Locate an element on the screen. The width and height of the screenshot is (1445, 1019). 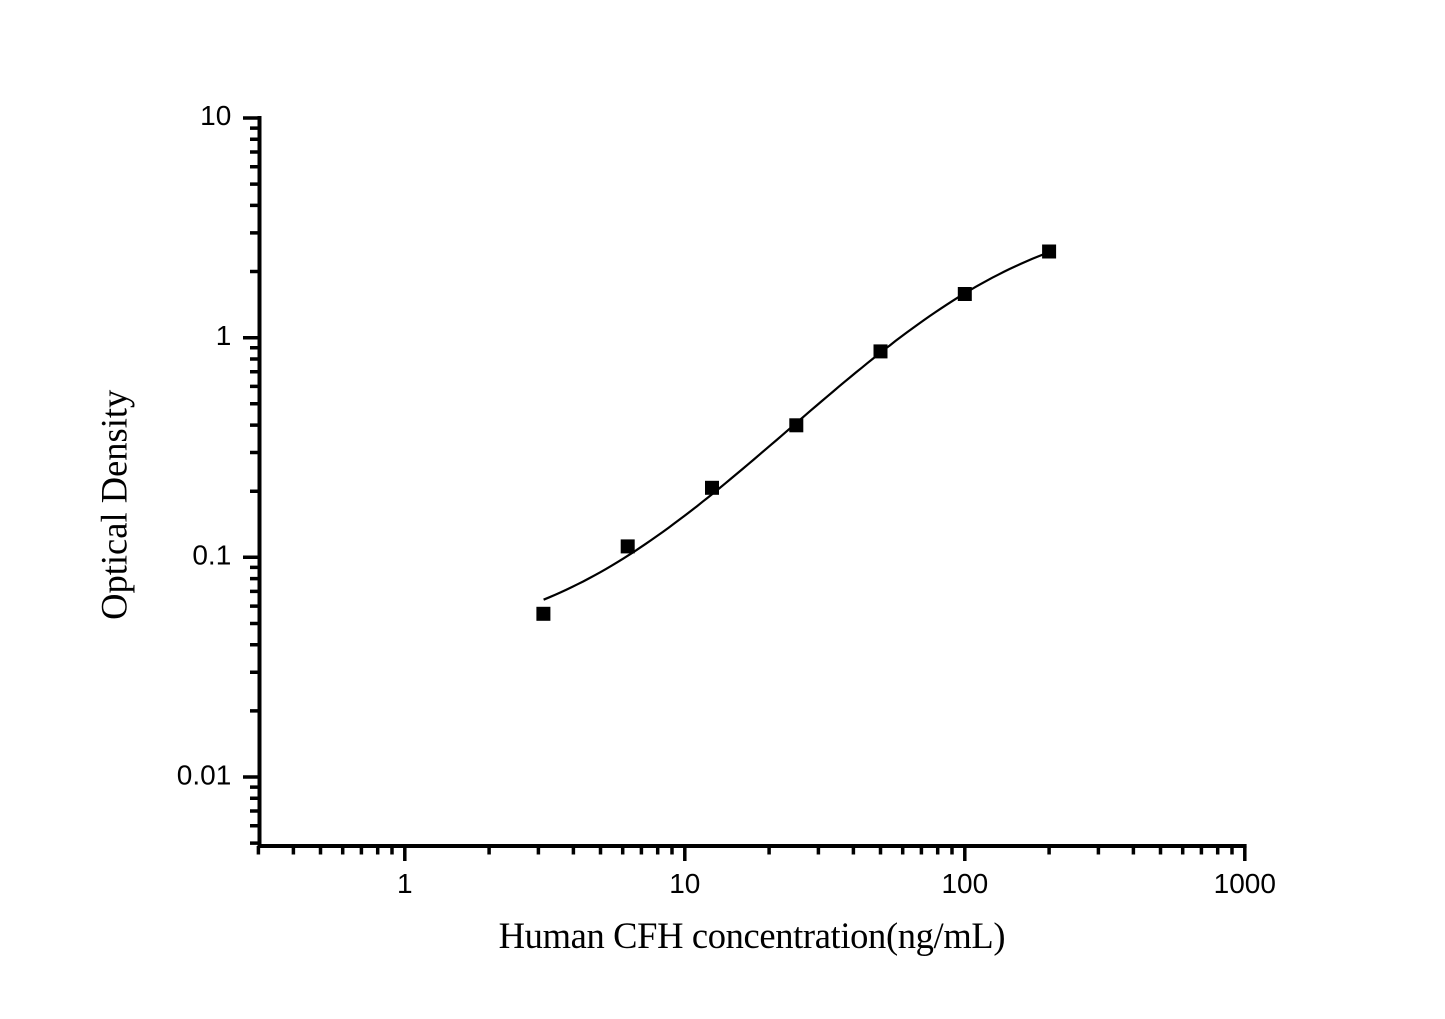
svg-text: 0.01 is located at coordinates (204, 774).